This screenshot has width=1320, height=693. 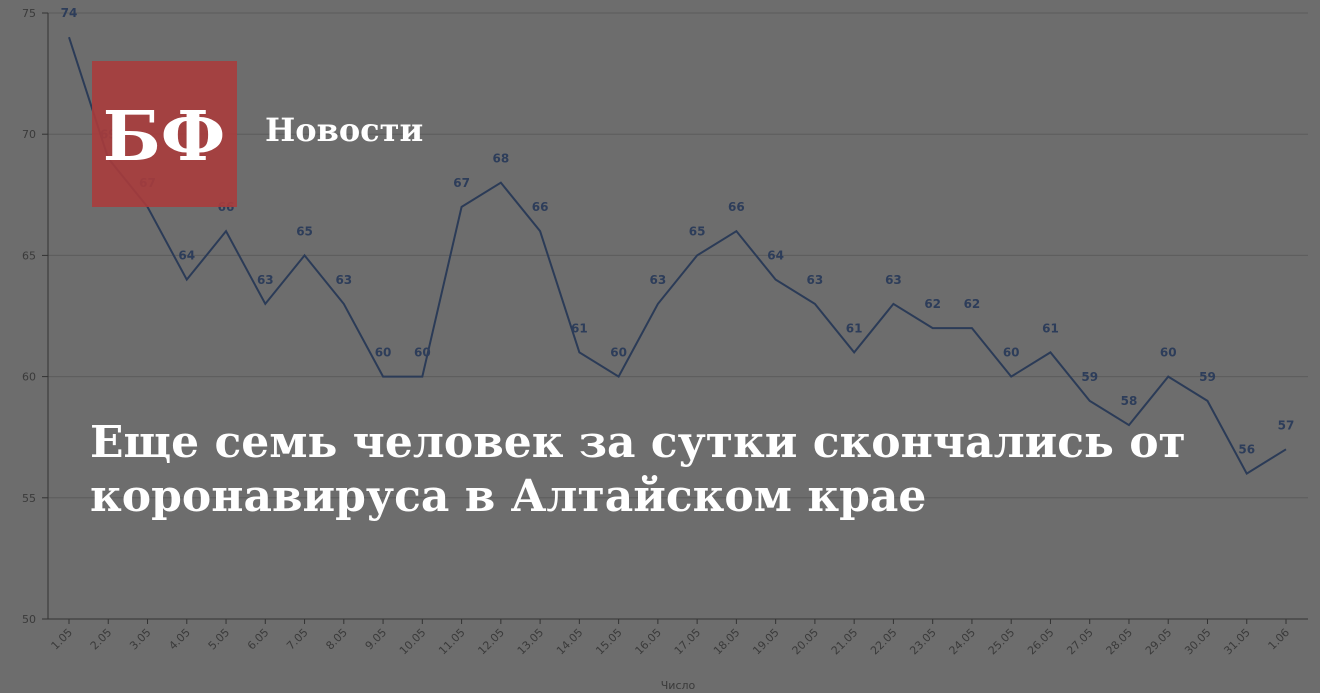 What do you see at coordinates (376, 639) in the screenshot?
I see `x-tick-label: 9.05` at bounding box center [376, 639].